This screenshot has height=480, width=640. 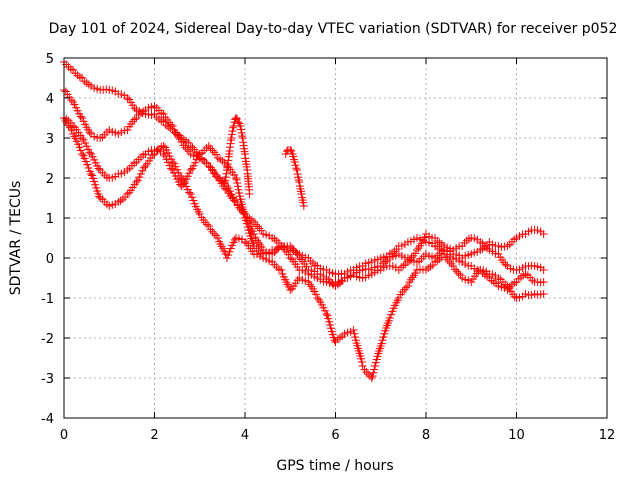 What do you see at coordinates (50, 259) in the screenshot?
I see `y-tick-label-0: 0` at bounding box center [50, 259].